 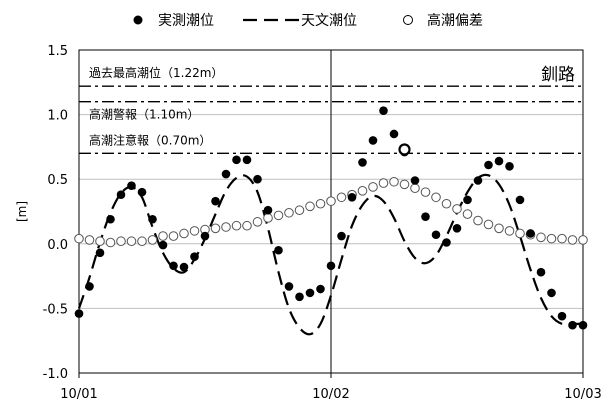 What do you see at coordinates (22, 211) in the screenshot?
I see `y-axis-label: [m]` at bounding box center [22, 211].